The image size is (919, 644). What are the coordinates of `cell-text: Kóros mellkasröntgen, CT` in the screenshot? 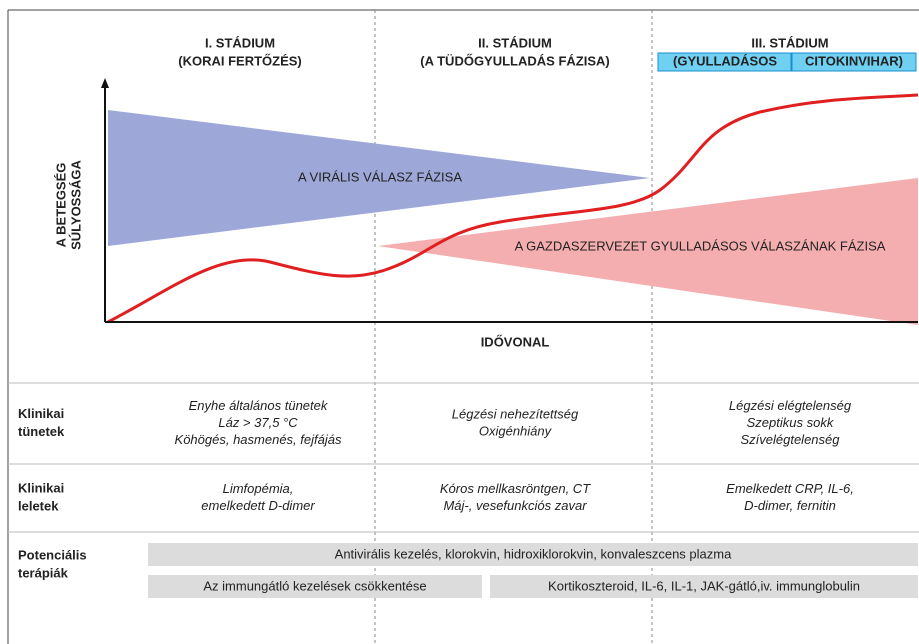 It's located at (515, 488).